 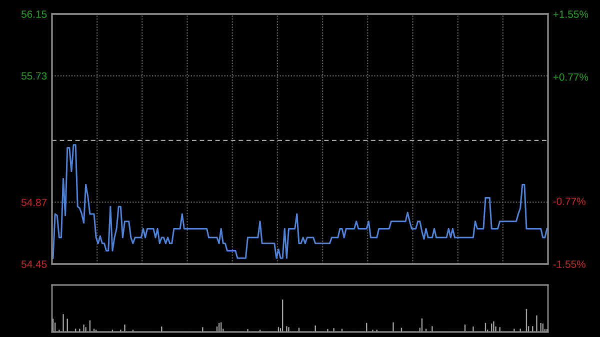 What do you see at coordinates (570, 77) in the screenshot?
I see `y2-tick-label: +0.77%` at bounding box center [570, 77].